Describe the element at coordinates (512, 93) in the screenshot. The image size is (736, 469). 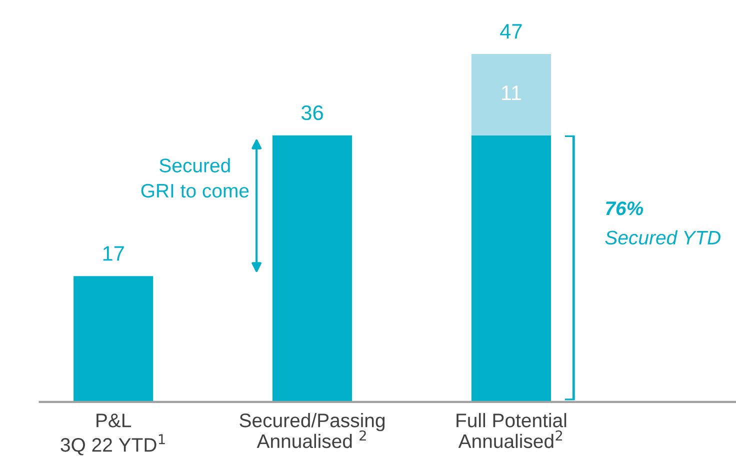
I see `data-label: 11` at that location.